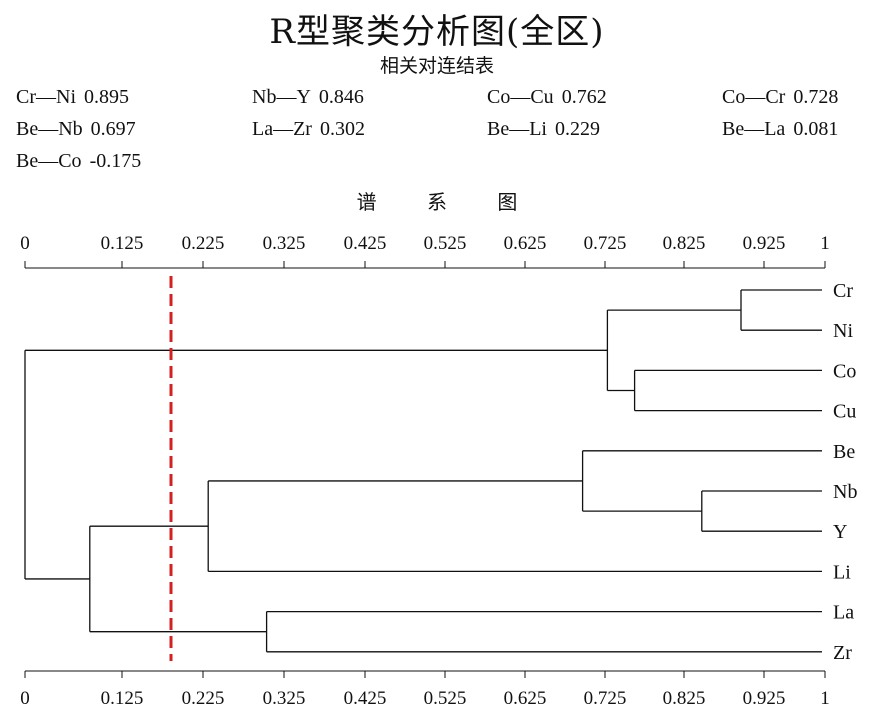  I want to click on chart-title: R型聚类分析图(全区), so click(437, 32).